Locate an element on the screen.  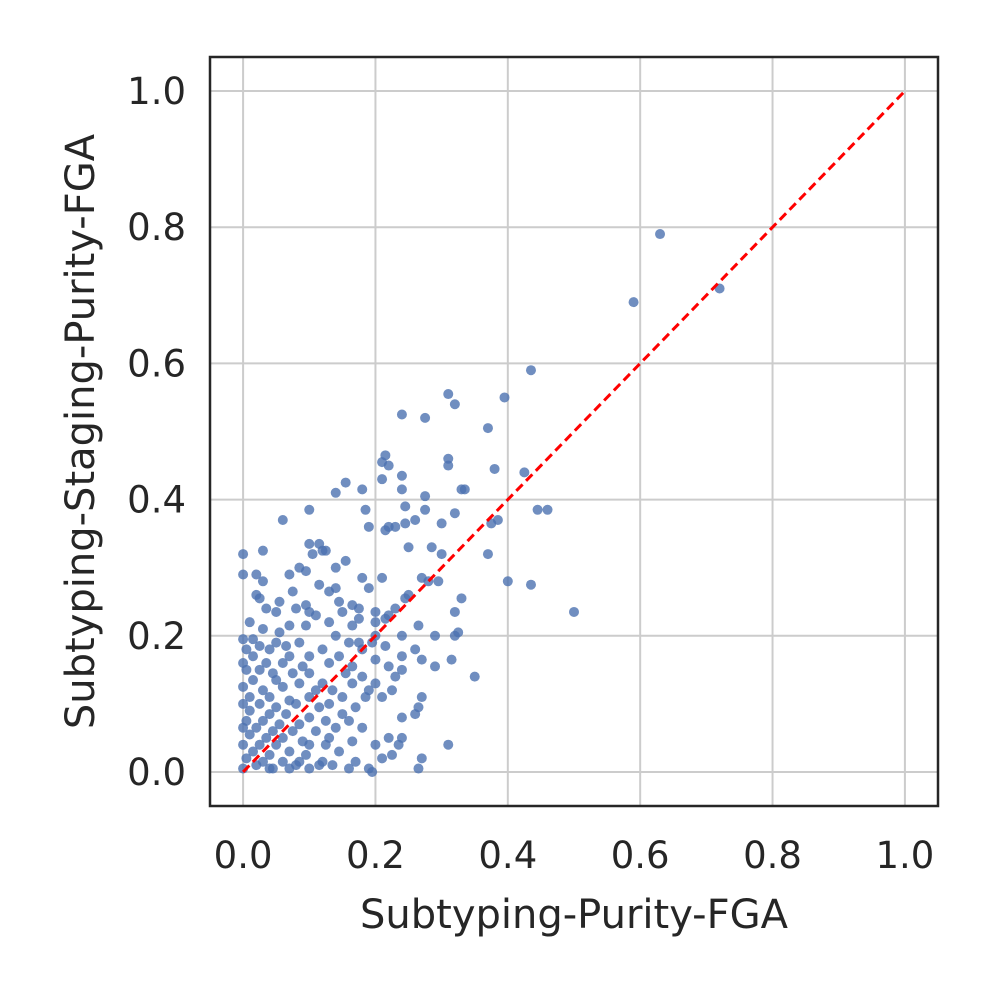
x-tick-label: 0.6 is located at coordinates (640, 855).